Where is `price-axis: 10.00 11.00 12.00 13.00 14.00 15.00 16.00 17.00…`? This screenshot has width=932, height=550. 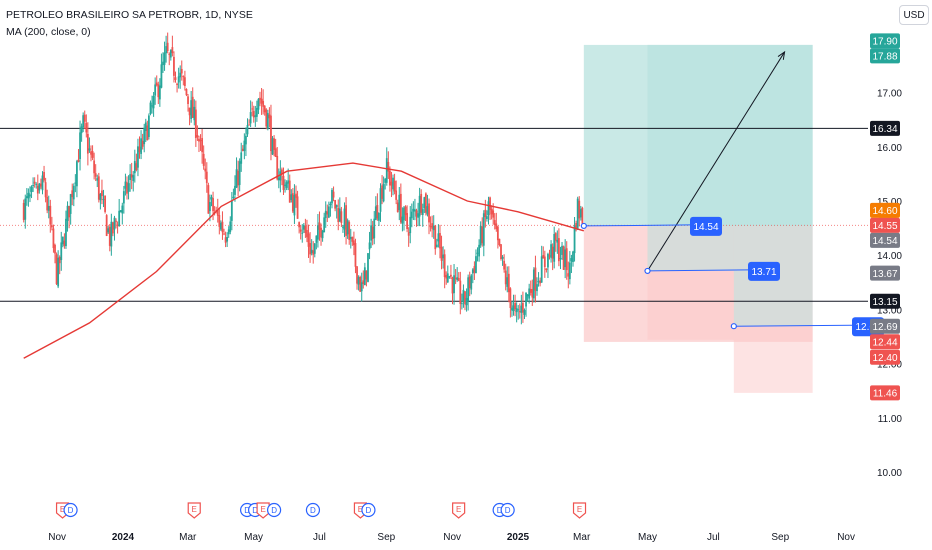
price-axis: 10.00 11.00 12.00 13.00 14.00 15.00 16.00 17.00… is located at coordinates (886, 256).